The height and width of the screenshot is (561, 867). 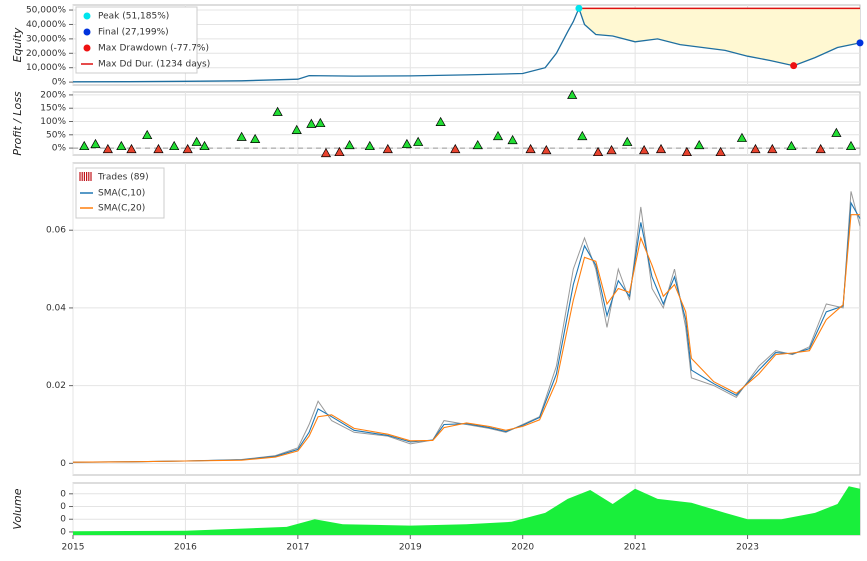 What do you see at coordinates (154, 65) in the screenshot?
I see `legend-label: Max Dd Dur. (1234 days)` at bounding box center [154, 65].